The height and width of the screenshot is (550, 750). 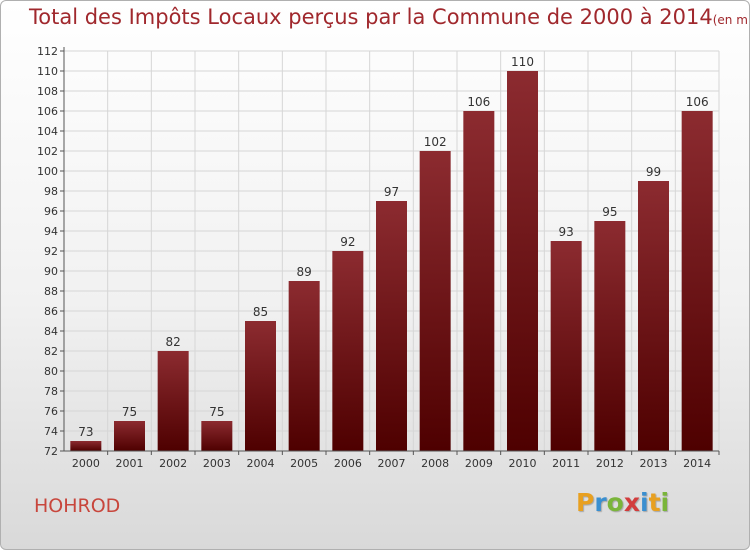 What do you see at coordinates (47, 171) in the screenshot?
I see `y-tick-label: 100` at bounding box center [47, 171].